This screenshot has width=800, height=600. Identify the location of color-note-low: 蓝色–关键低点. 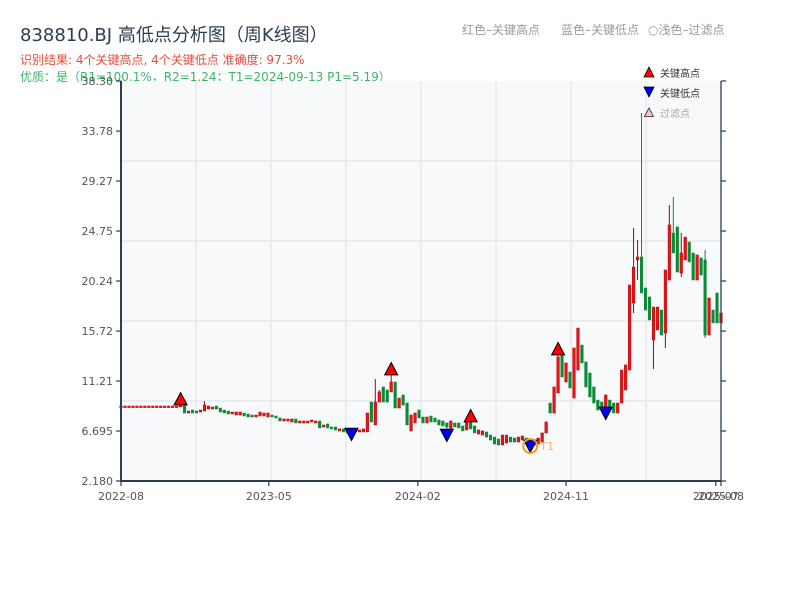
(600, 30).